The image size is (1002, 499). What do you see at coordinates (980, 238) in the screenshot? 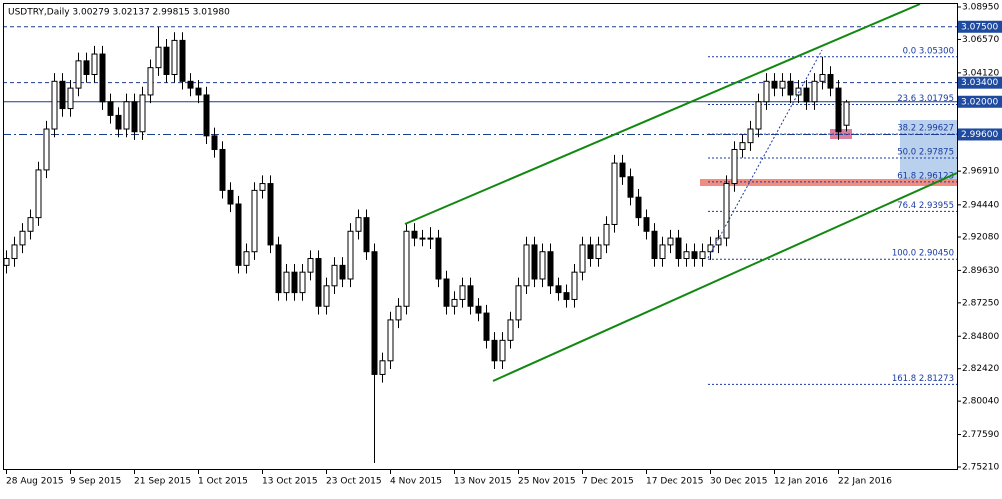
I see `y-tick-label: 2.92080` at bounding box center [980, 238].